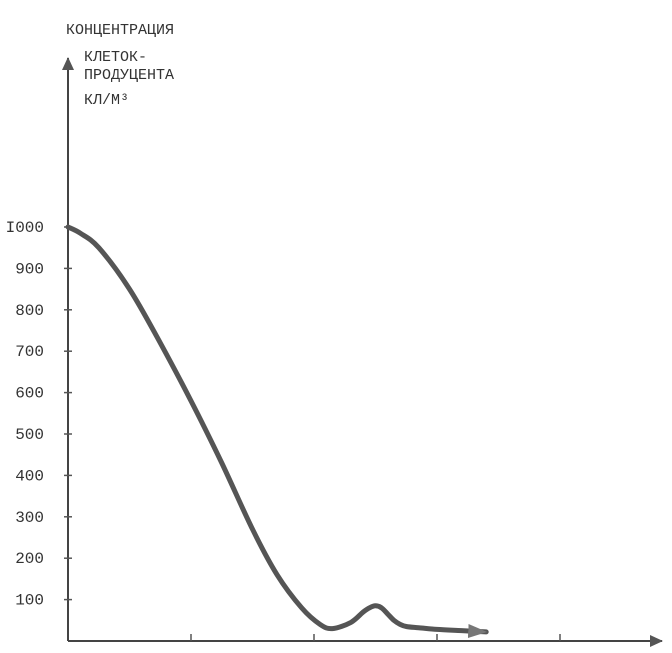 The image size is (672, 653). What do you see at coordinates (29, 394) in the screenshot?
I see `y-tick-label: 600` at bounding box center [29, 394].